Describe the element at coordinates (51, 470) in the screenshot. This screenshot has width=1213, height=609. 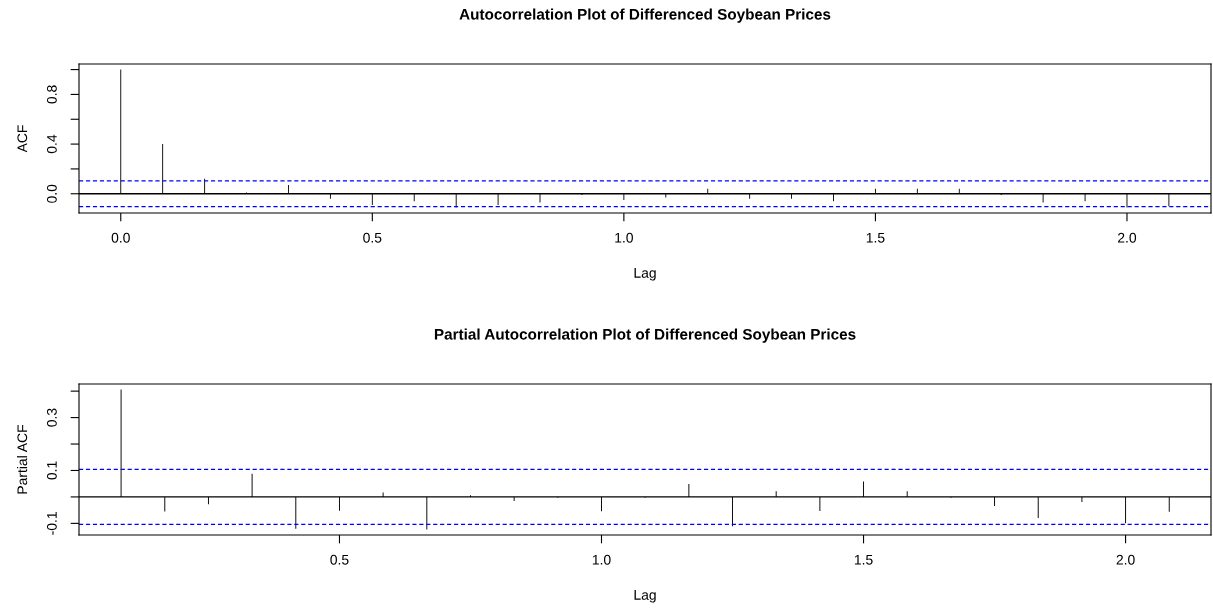
I see `y-tick-label: 0.1` at that location.